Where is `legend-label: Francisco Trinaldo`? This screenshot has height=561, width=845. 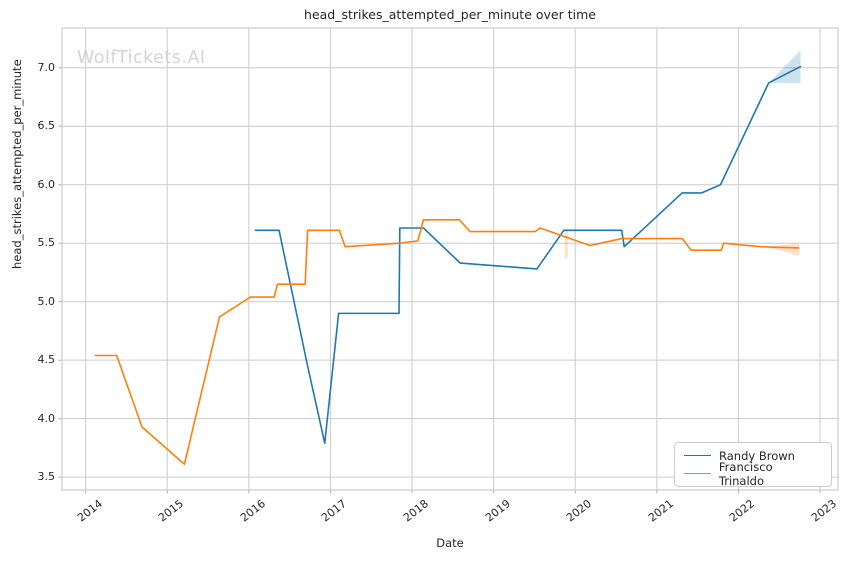 legend-label: Francisco Trinaldo is located at coordinates (745, 473).